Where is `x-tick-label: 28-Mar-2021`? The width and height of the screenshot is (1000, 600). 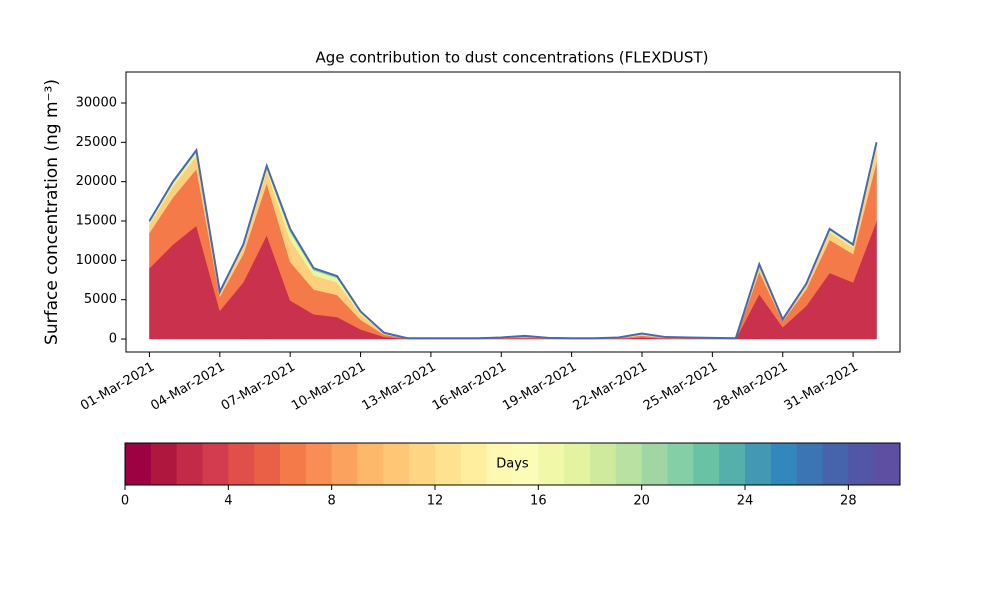 x-tick-label: 28-Mar-2021 is located at coordinates (750, 387).